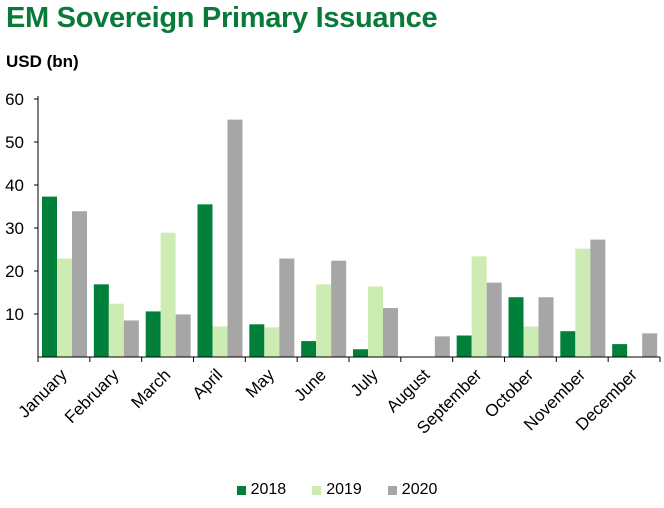 The width and height of the screenshot is (664, 508). Describe the element at coordinates (183, 335) in the screenshot. I see `bar-2020-march` at that location.